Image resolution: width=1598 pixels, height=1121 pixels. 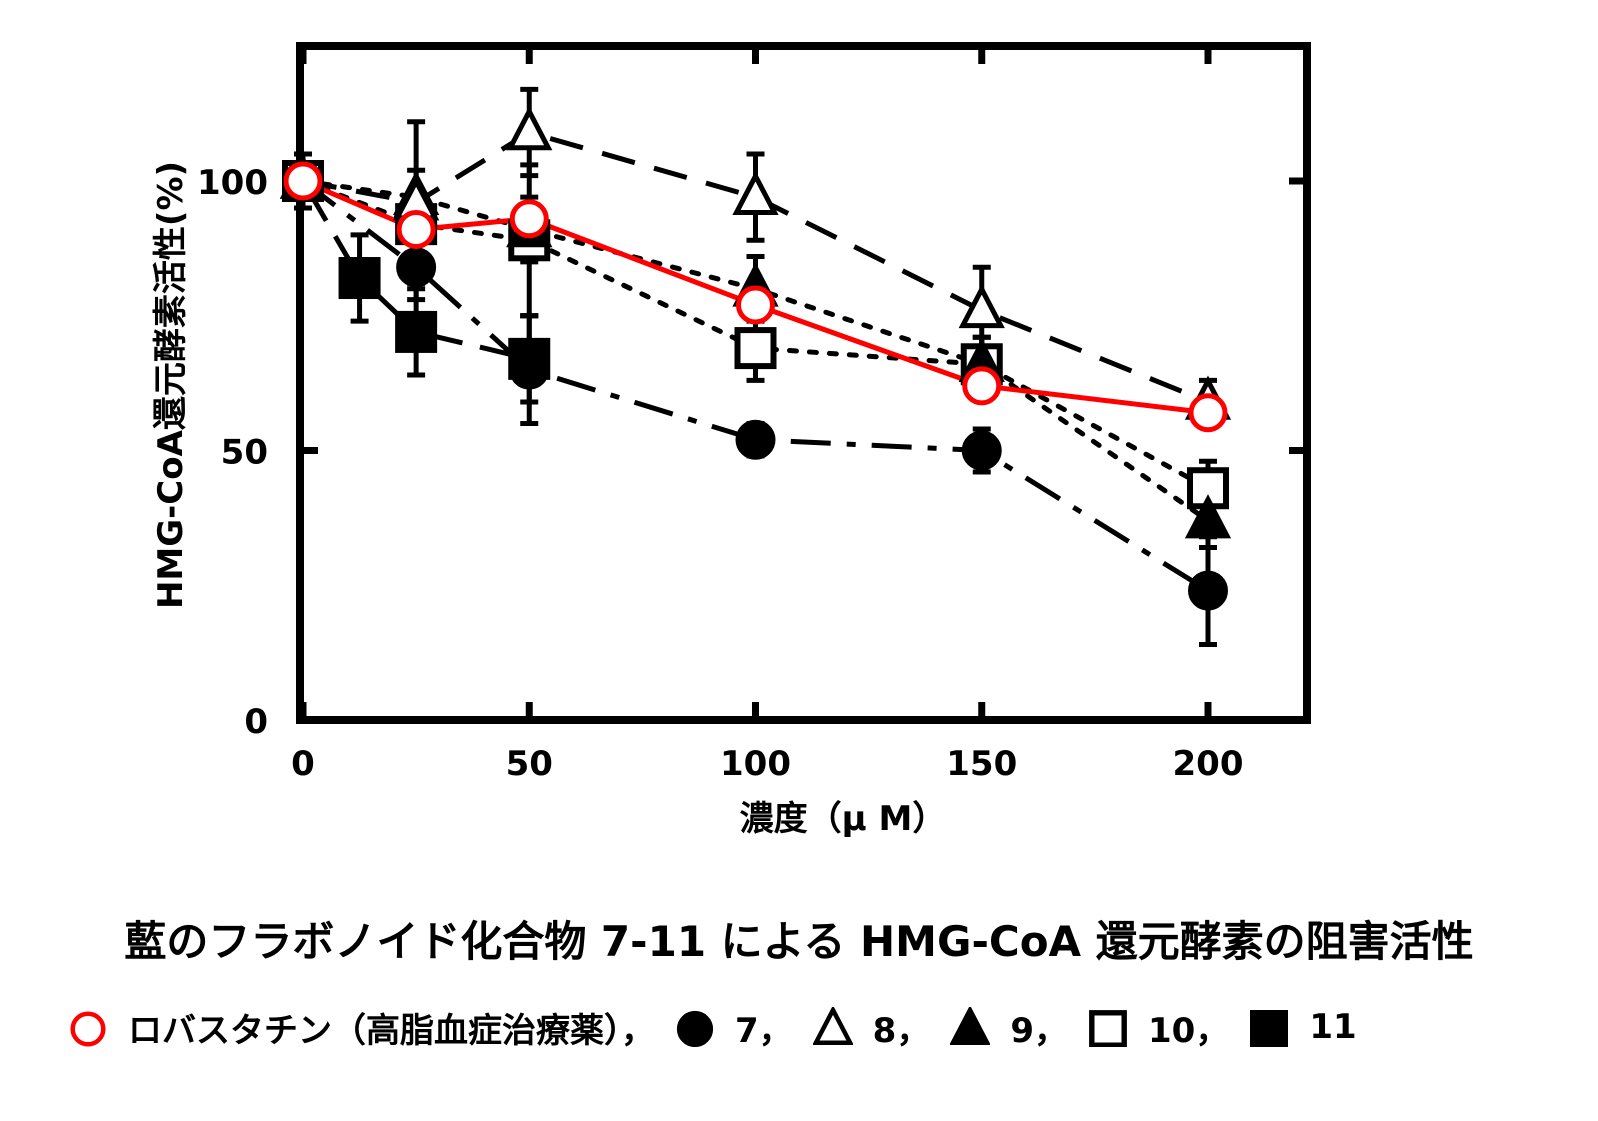 What do you see at coordinates (1189, 1030) in the screenshot?
I see `legend-label: 10，` at bounding box center [1189, 1030].